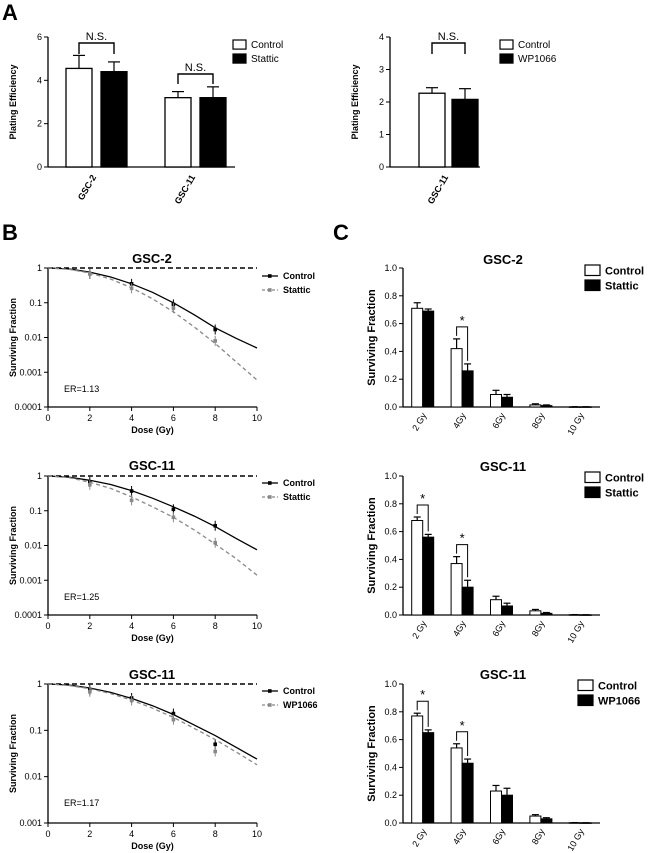 The width and height of the screenshot is (650, 853). Describe the element at coordinates (390, 296) in the screenshot. I see `y-tick-label: 0.8` at that location.